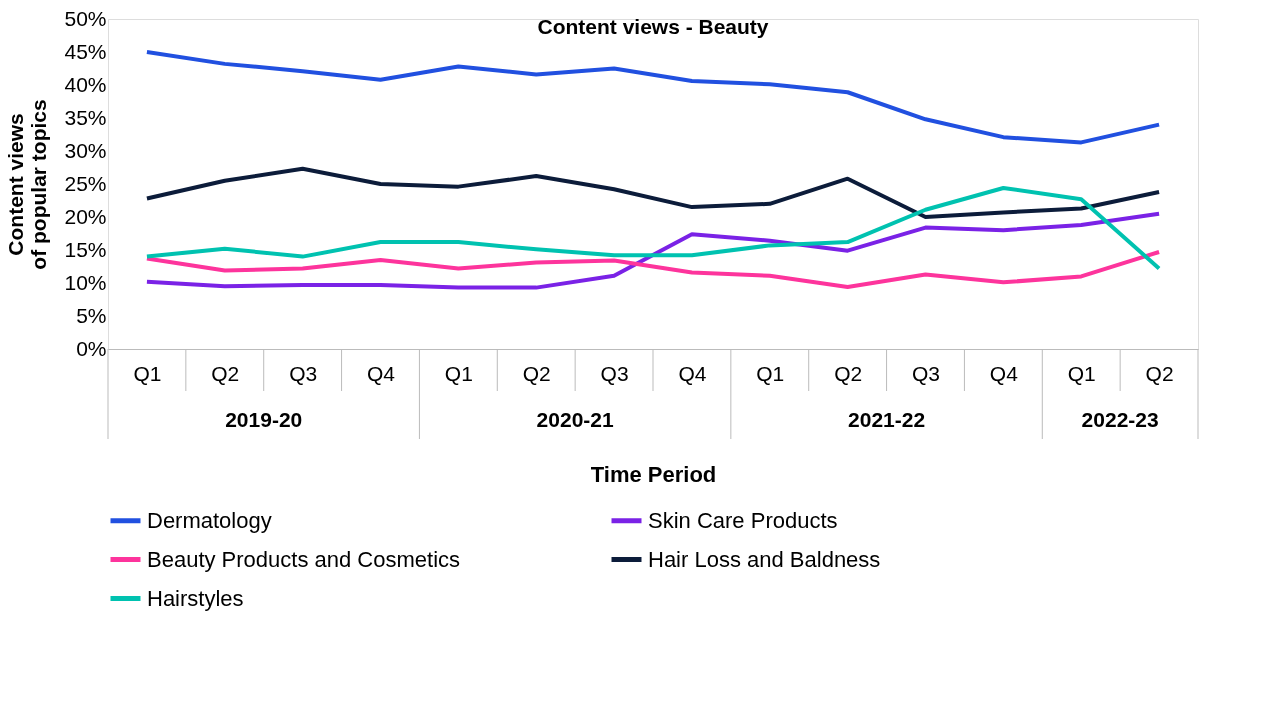 Image resolution: width=1287 pixels, height=704 pixels. Describe the element at coordinates (1120, 419) in the screenshot. I see `text: 2022-23` at that location.